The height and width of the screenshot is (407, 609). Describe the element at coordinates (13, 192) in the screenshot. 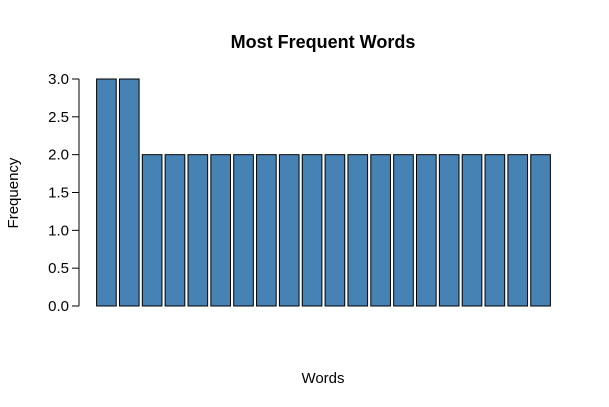

I see `y-axis-label: Frequency` at that location.